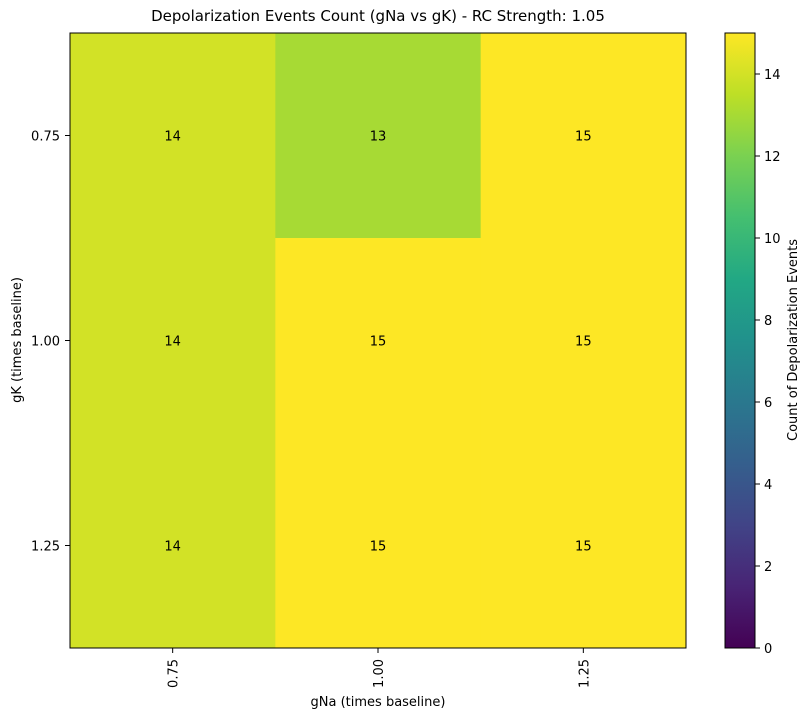  I want to click on x-axis-ticks: 0.75 1.00 1.25, so click(379, 668).